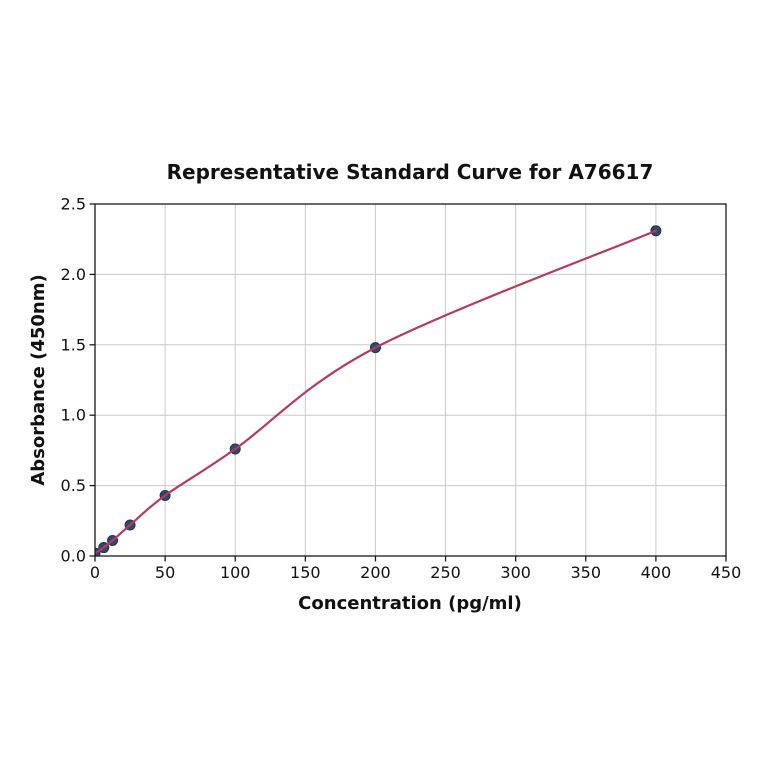 Image resolution: width=764 pixels, height=768 pixels. I want to click on y-tick-label: 1.5, so click(73, 344).